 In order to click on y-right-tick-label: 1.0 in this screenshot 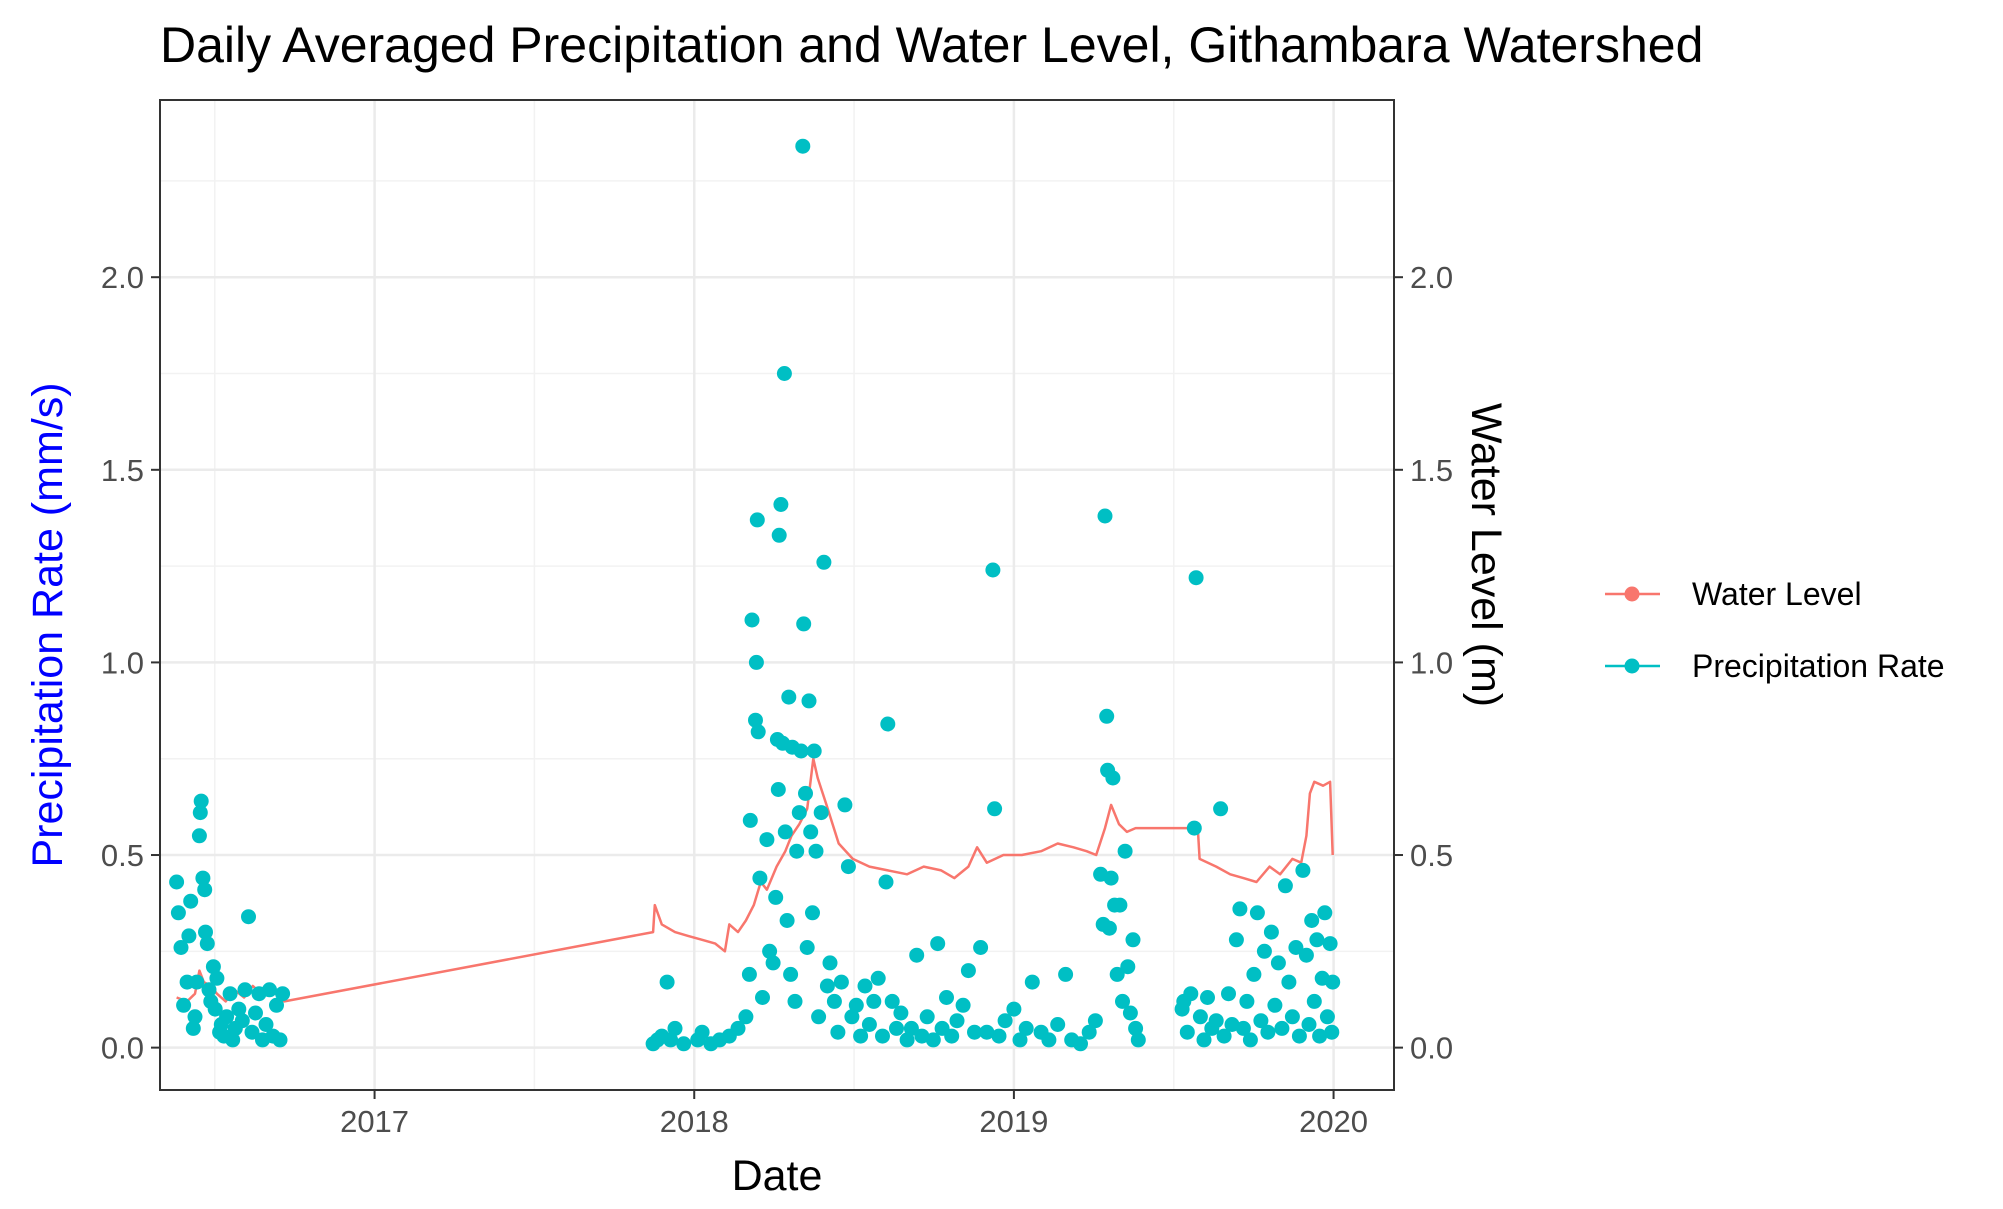, I will do `click(1431, 662)`.